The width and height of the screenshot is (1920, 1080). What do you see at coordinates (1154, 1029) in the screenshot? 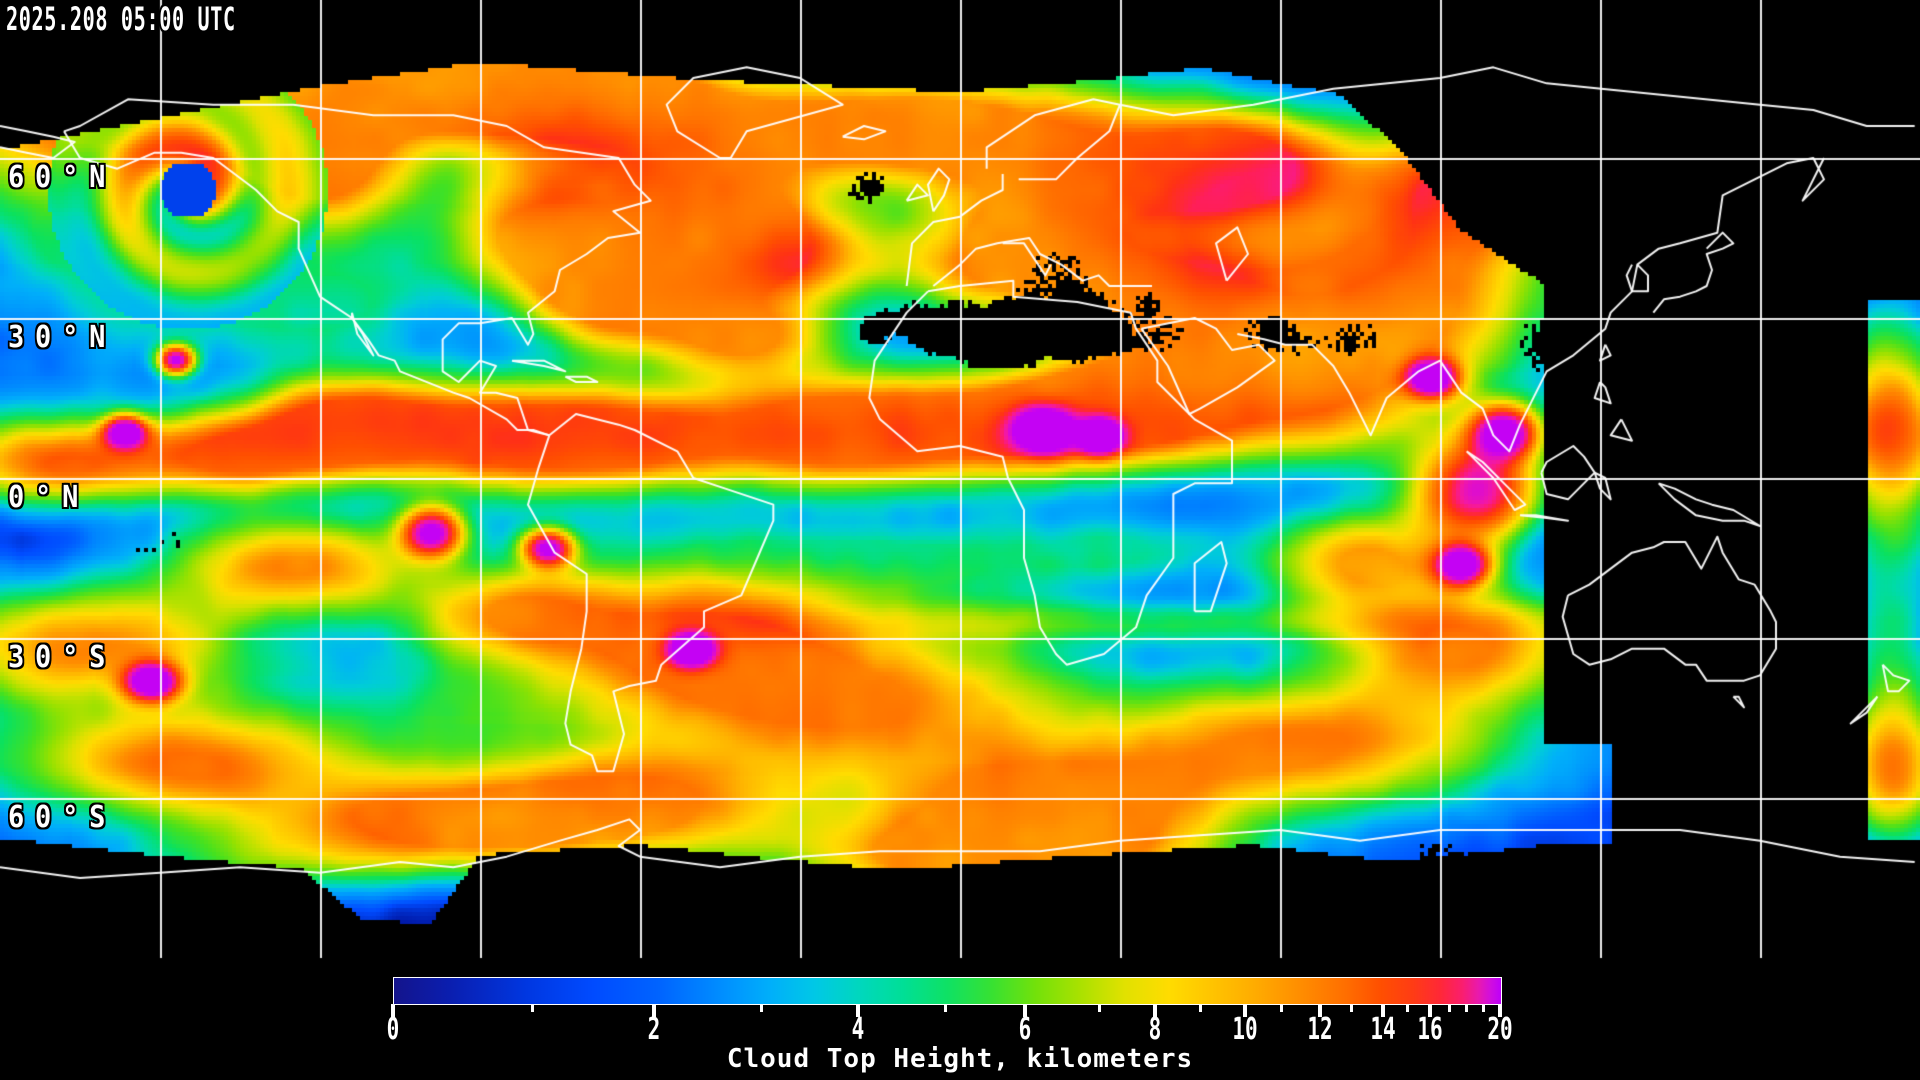
I see `colorbar-tick-label: 8` at bounding box center [1154, 1029].